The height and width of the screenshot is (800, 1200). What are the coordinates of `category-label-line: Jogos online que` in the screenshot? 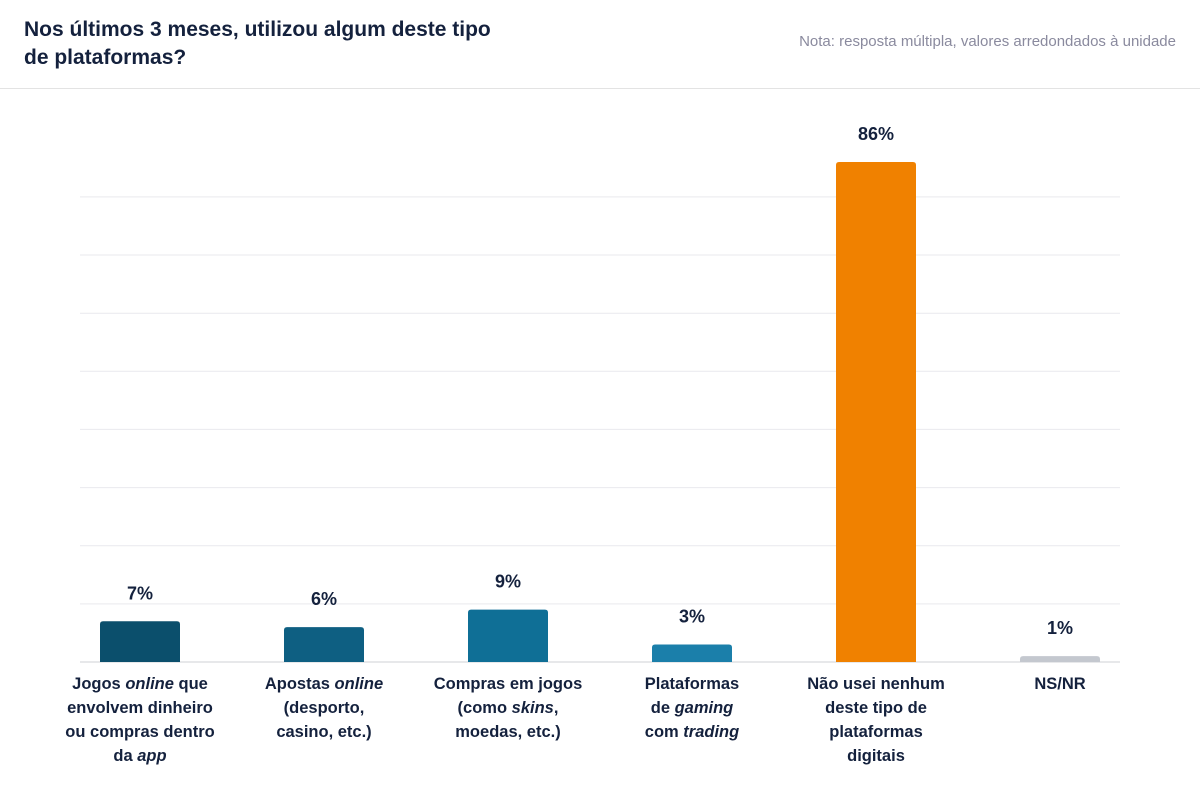 It's located at (140, 684).